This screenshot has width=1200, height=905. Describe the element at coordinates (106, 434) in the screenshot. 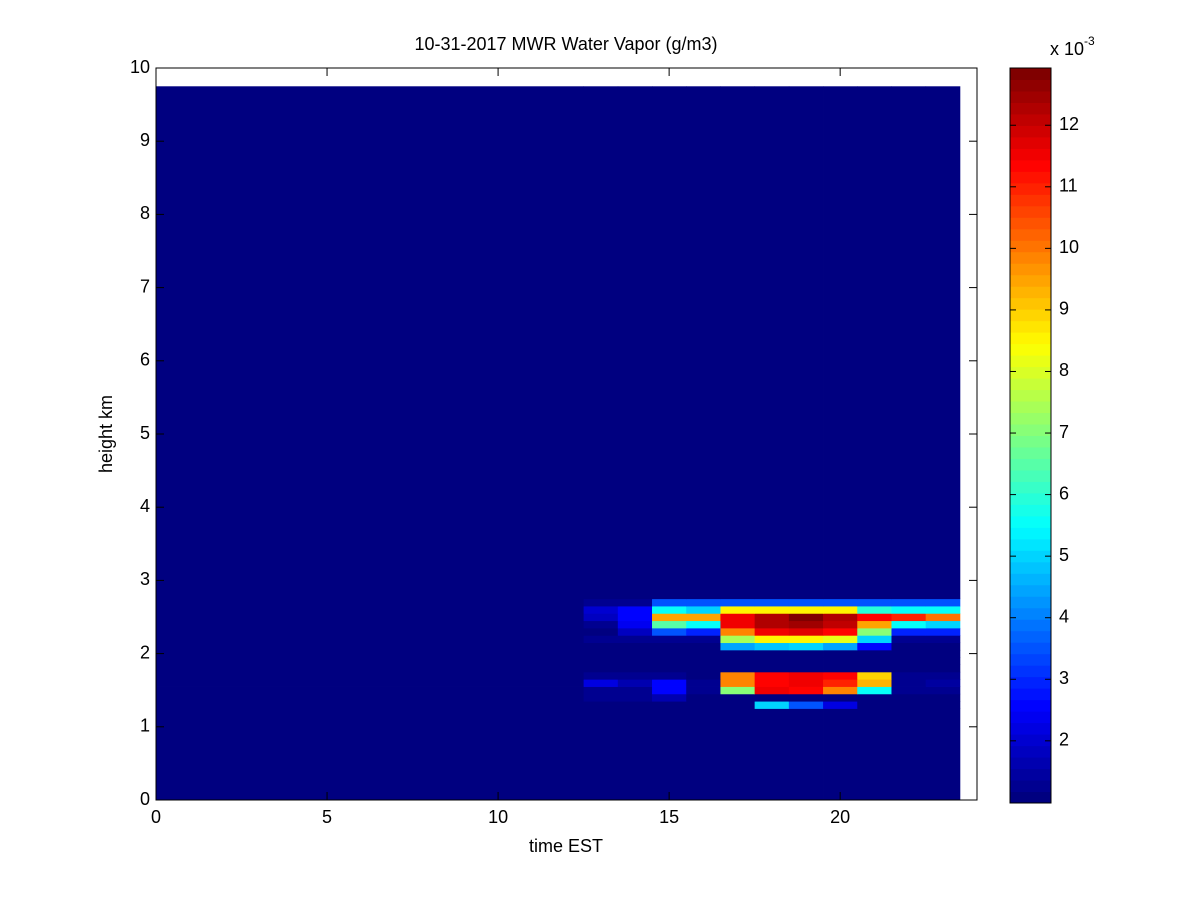

I see `y-axis-label: height km` at that location.